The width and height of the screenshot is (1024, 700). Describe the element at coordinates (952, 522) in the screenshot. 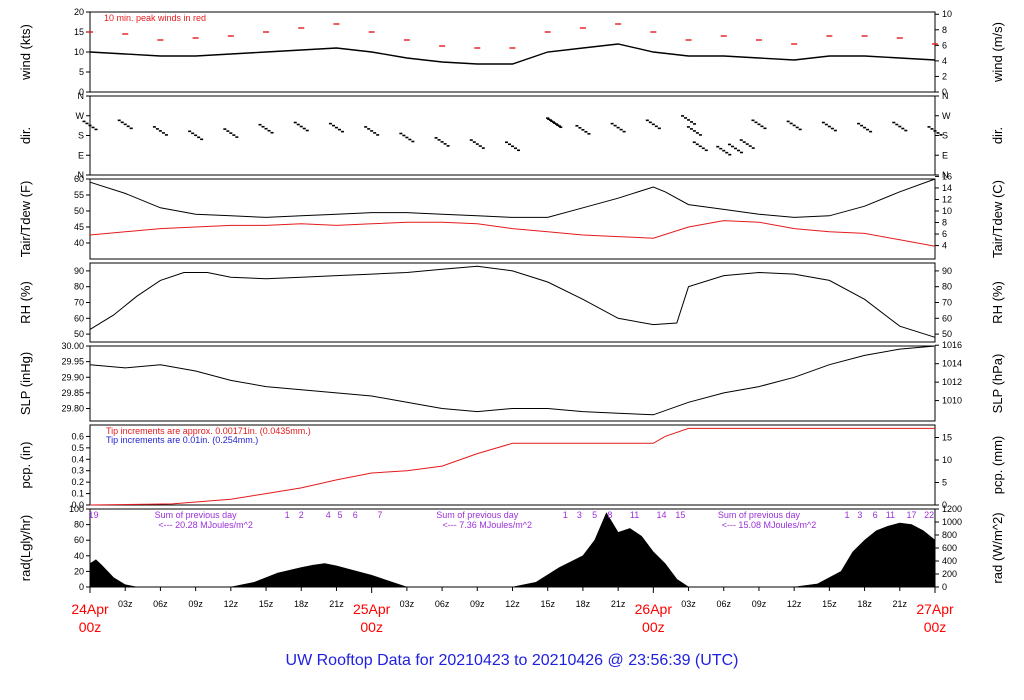

I see `ytick-label-right: 1000` at that location.